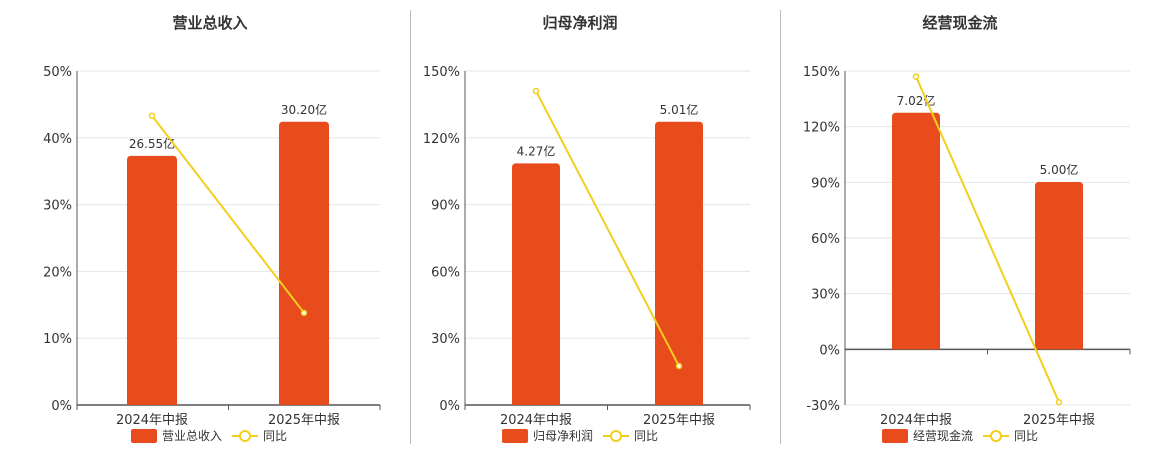 The height and width of the screenshot is (454, 1160). What do you see at coordinates (823, 406) in the screenshot?
I see `y-tick-label: -30%` at bounding box center [823, 406].